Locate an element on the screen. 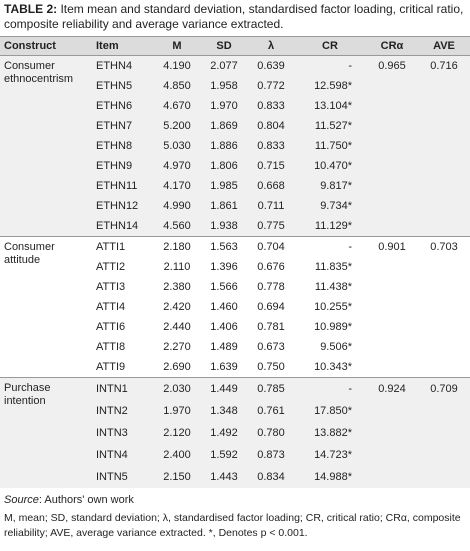 The width and height of the screenshot is (470, 551). table-cell: INTN3 is located at coordinates (123, 433).